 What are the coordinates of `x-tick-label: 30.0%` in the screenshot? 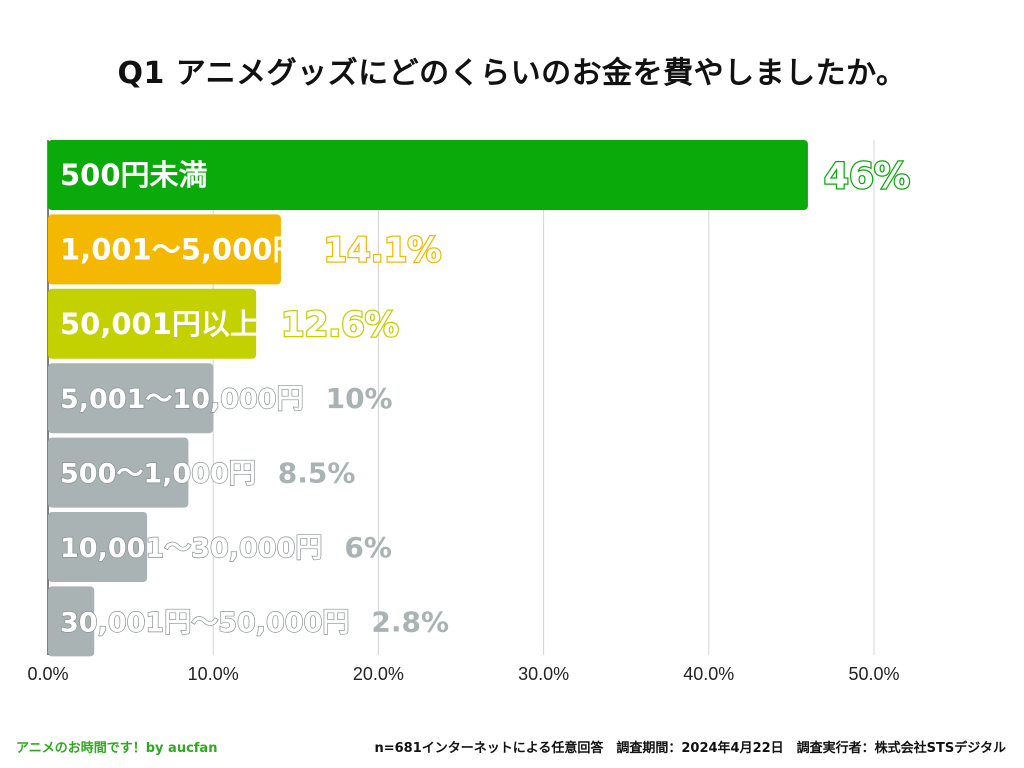 It's located at (543, 674).